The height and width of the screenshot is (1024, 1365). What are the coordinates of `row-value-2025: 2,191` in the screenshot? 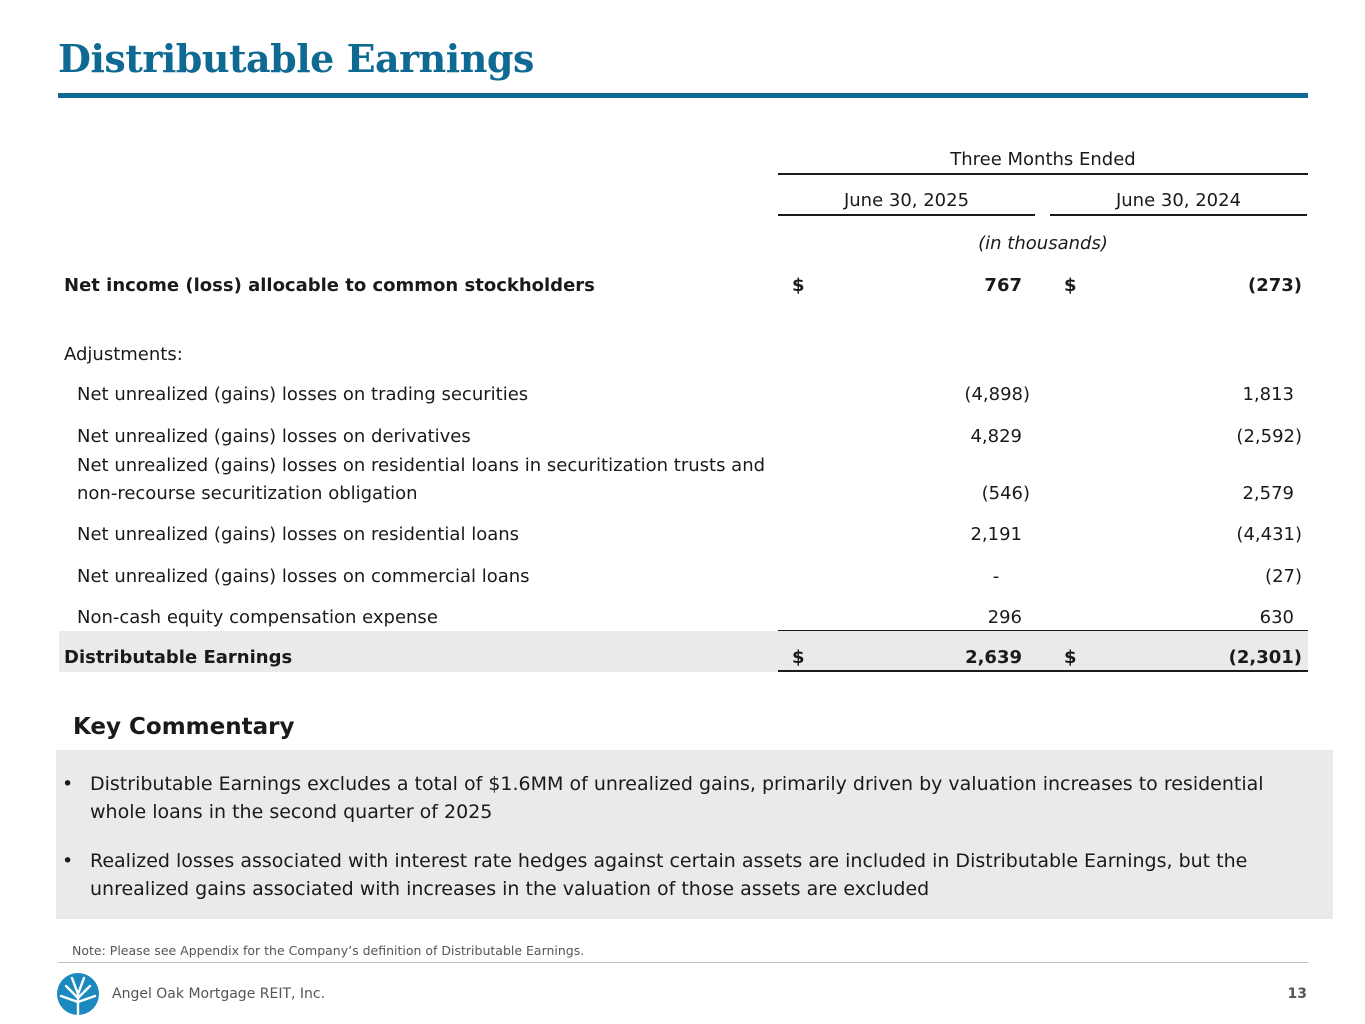 It's located at (996, 534).